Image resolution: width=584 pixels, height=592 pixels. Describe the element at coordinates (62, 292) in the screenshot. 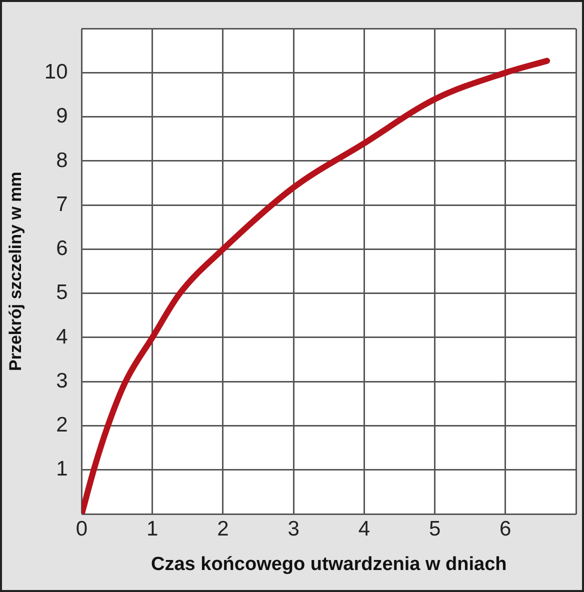

I see `y-tick-label: 5` at that location.